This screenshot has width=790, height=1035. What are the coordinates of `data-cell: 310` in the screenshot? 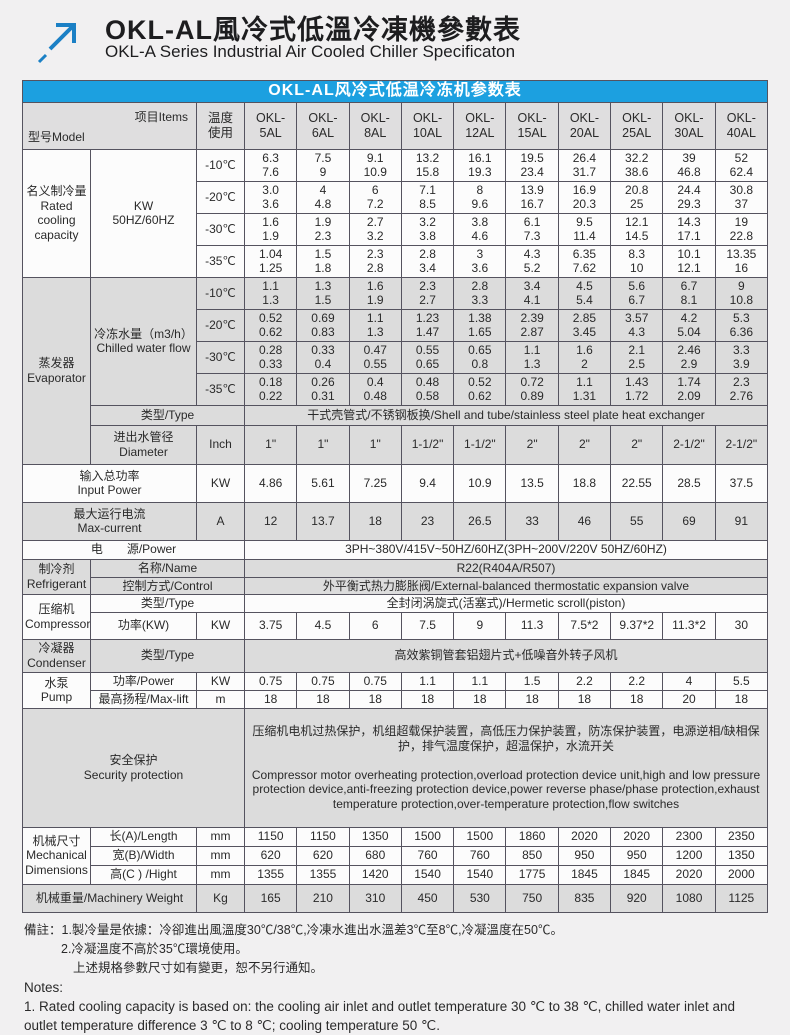 It's located at (375, 898).